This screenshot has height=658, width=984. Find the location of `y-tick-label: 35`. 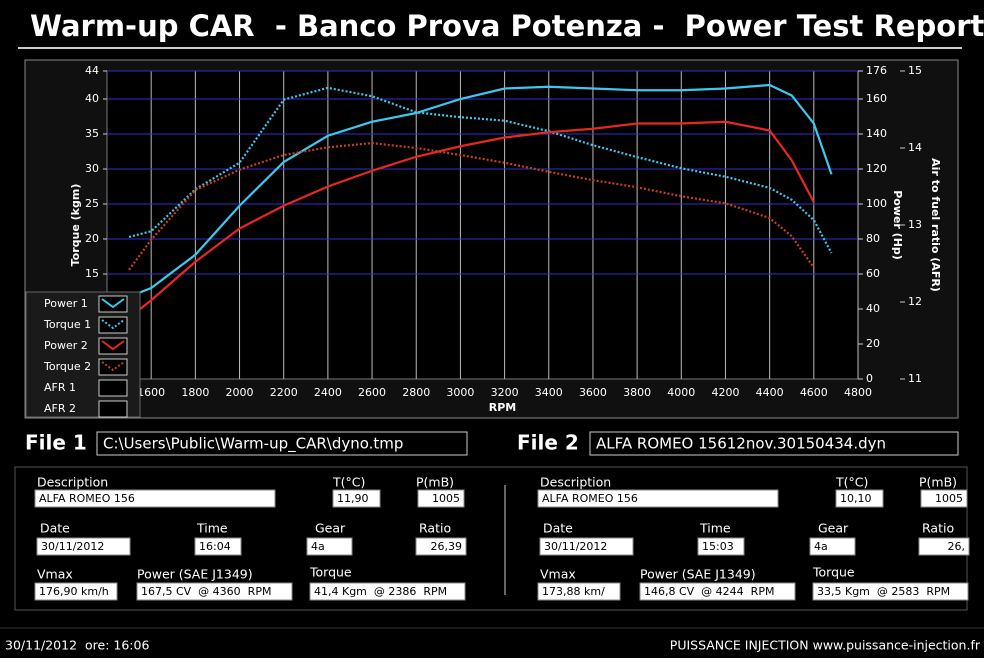

y-tick-label: 35 is located at coordinates (92, 133).